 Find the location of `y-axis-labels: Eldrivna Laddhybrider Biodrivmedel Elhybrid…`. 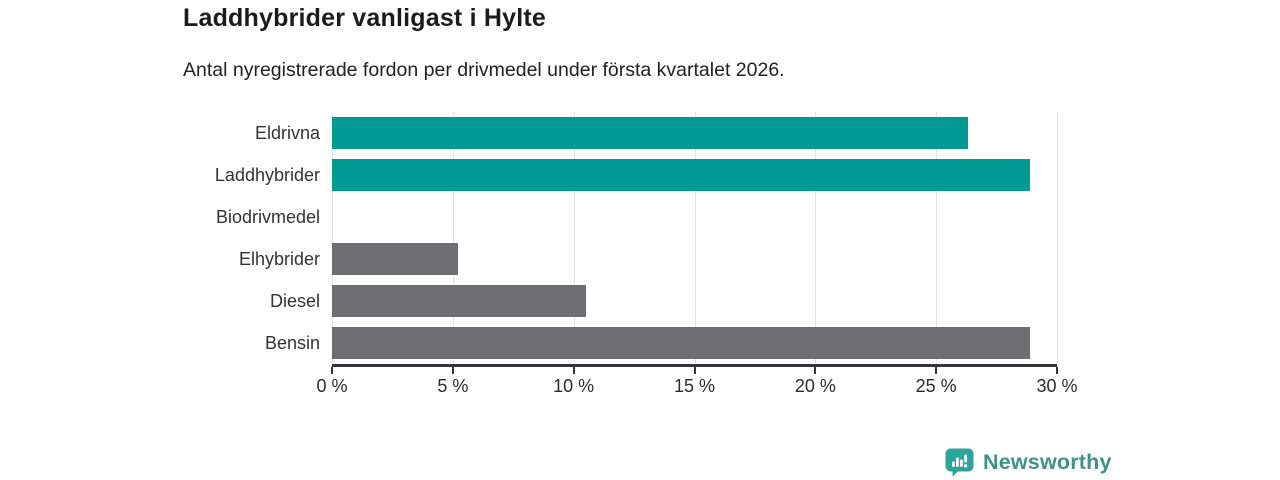

y-axis-labels: Eldrivna Laddhybrider Biodrivmedel Elhybrid… is located at coordinates (160, 238).